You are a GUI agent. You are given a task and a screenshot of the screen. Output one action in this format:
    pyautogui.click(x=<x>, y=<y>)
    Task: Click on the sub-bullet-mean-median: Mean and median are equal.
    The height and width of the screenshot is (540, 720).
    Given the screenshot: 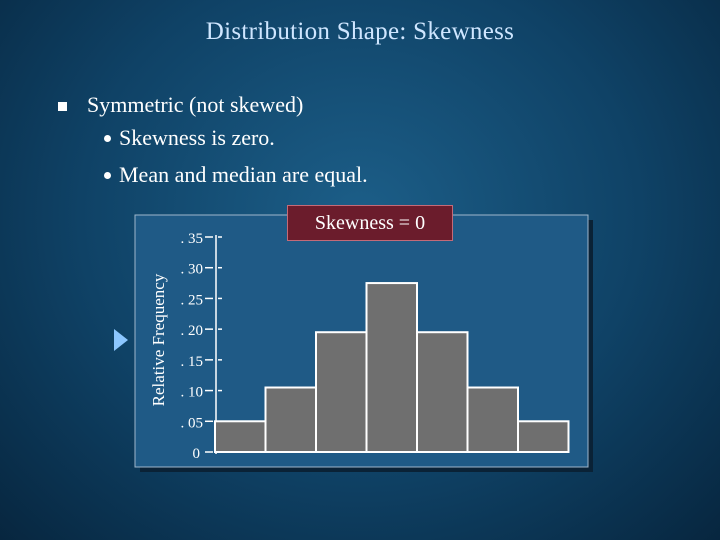 What is the action you would take?
    pyautogui.click(x=236, y=175)
    